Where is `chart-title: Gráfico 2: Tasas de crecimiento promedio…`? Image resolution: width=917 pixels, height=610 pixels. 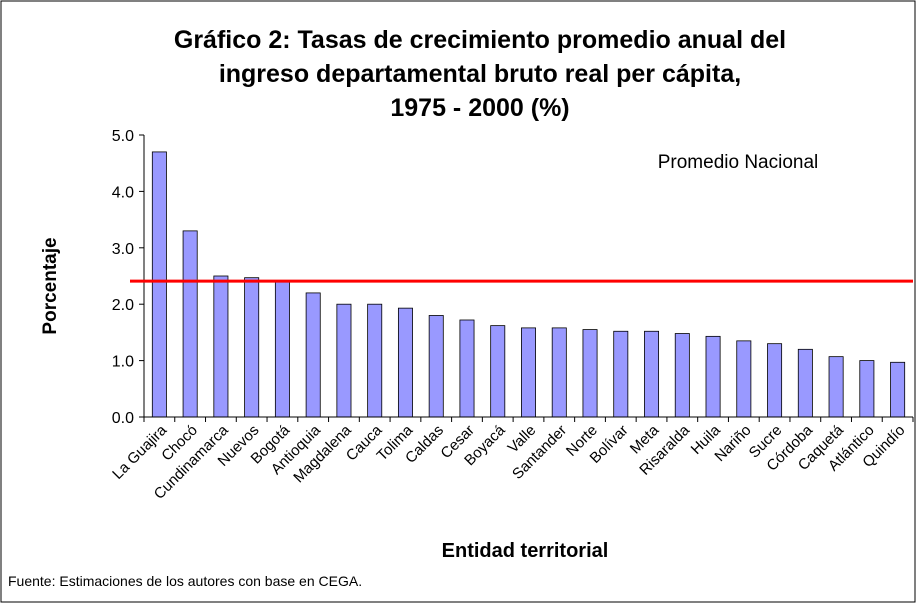
chart-title: Gráfico 2: Tasas de crecimiento promedio… is located at coordinates (480, 40).